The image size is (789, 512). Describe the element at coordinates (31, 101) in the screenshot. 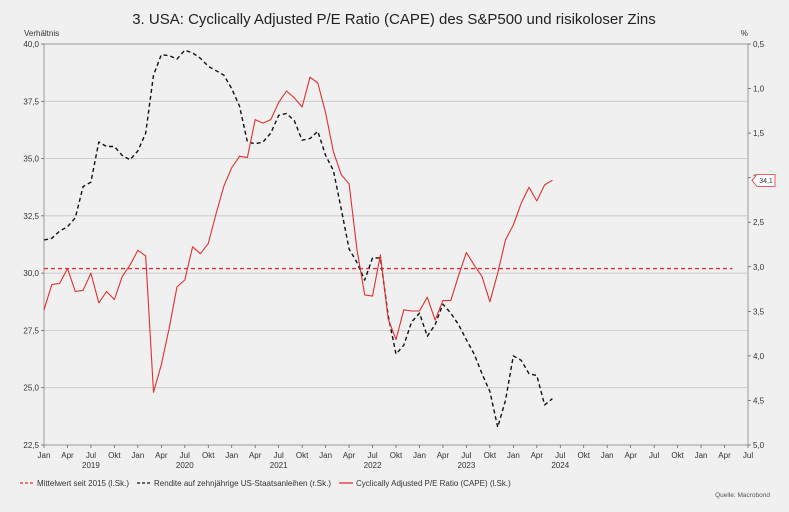

I see `y-tick-left-label: 37,5` at that location.